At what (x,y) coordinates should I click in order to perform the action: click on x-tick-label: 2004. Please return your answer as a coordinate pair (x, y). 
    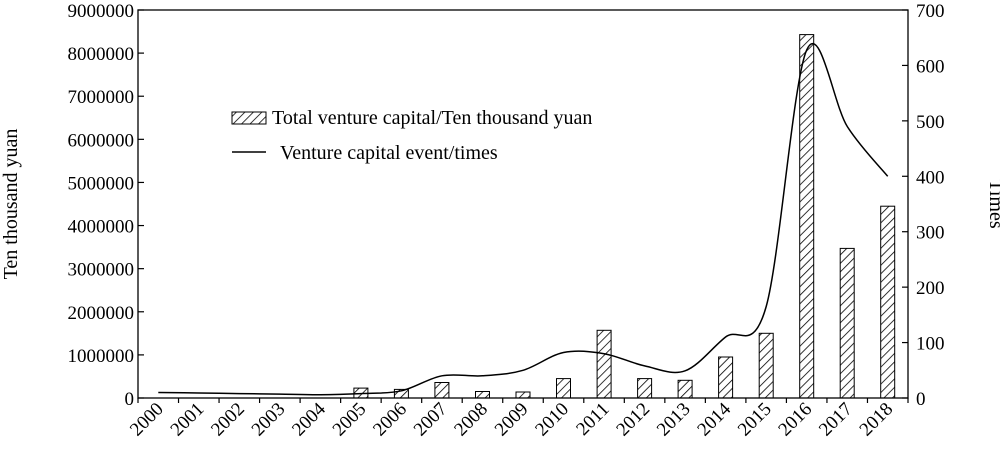
    Looking at the image, I should click on (309, 419).